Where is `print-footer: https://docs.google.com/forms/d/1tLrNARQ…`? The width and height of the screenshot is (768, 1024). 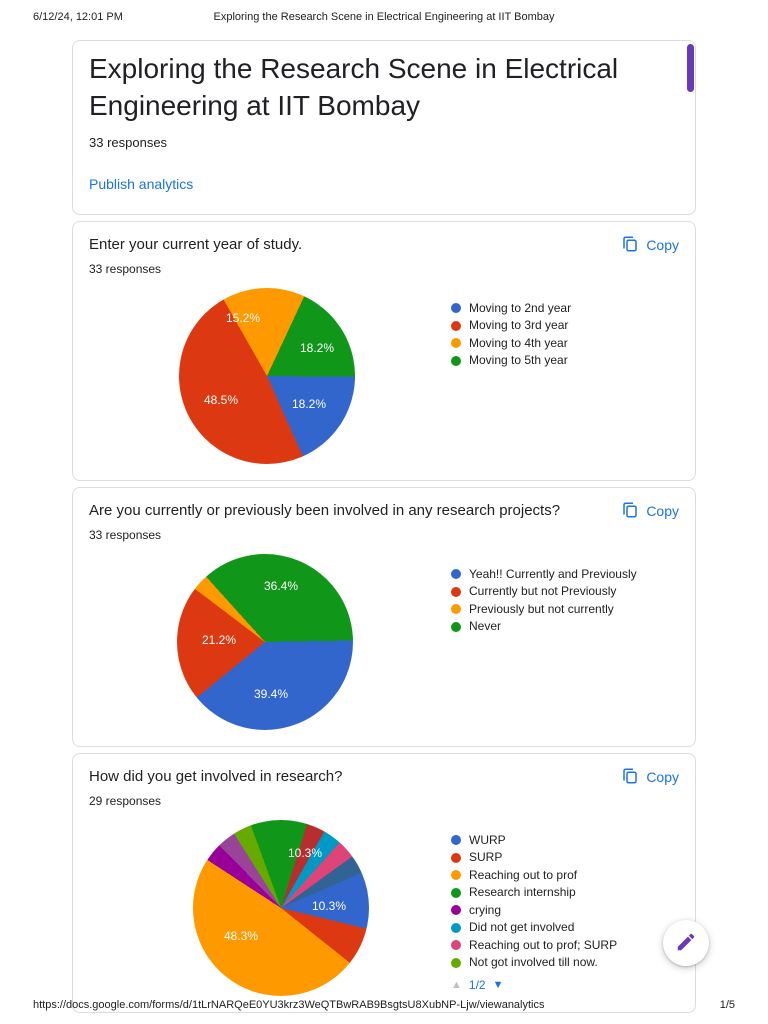
print-footer: https://docs.google.com/forms/d/1tLrNARQ… is located at coordinates (384, 1005).